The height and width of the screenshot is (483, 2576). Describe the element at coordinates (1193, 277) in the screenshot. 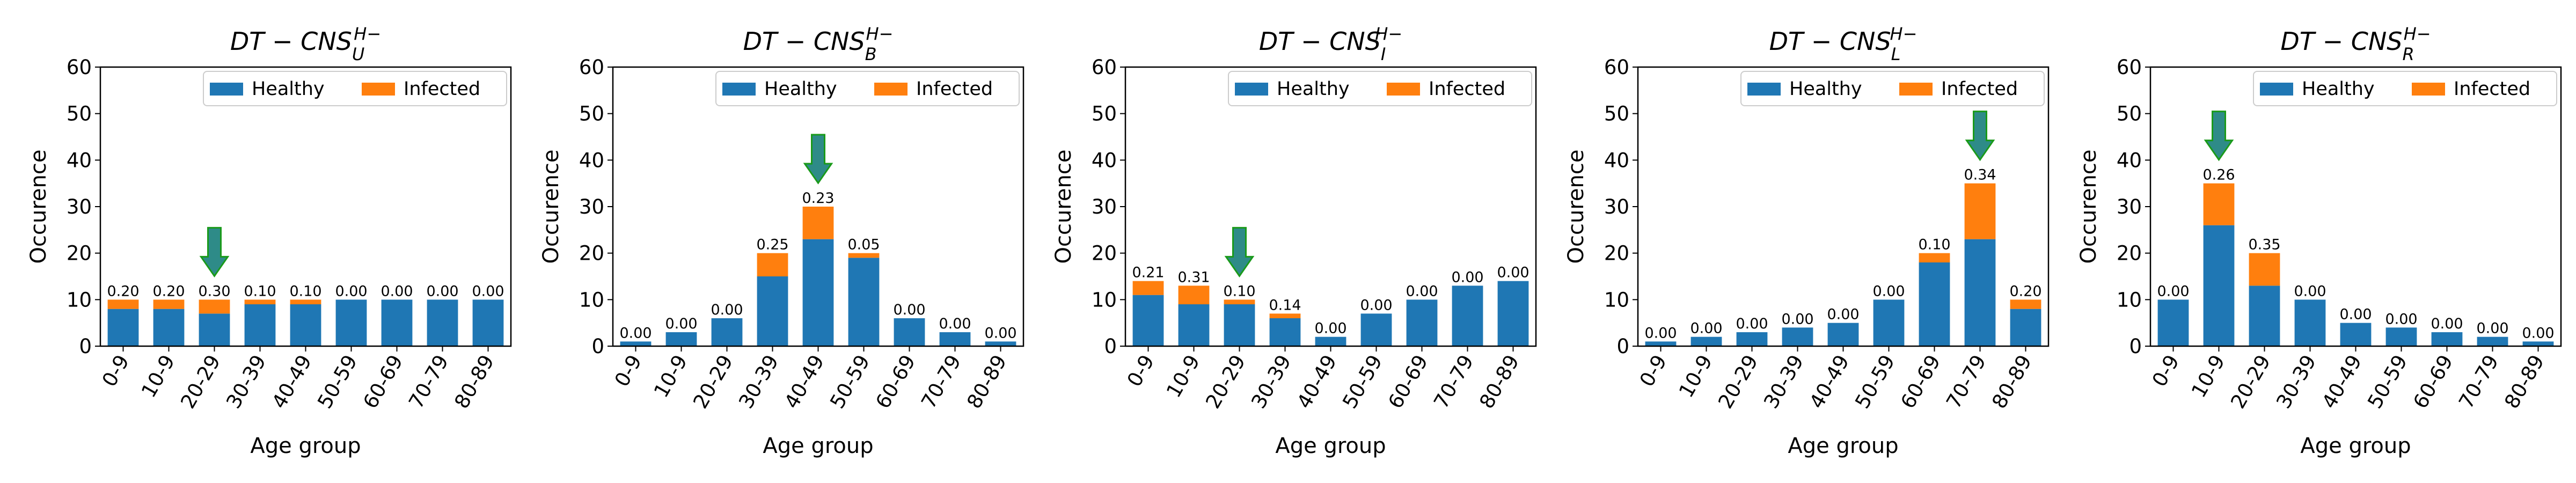

I see `bar-value-label: 0.31` at that location.